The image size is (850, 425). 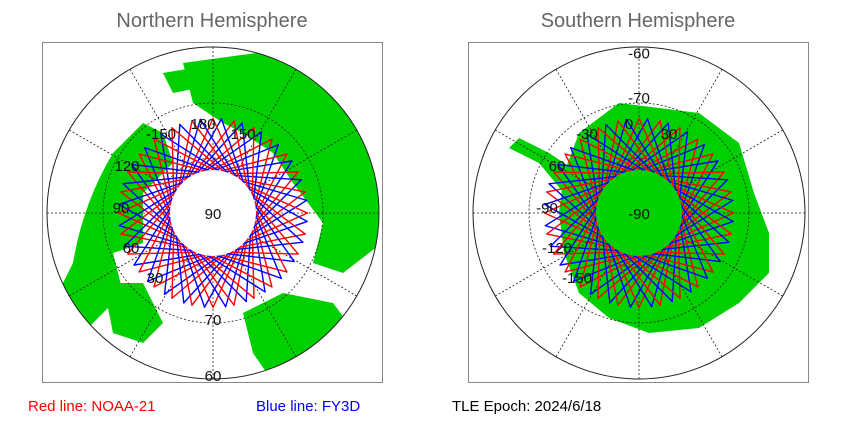 What do you see at coordinates (669, 134) in the screenshot?
I see `south-lon-label-30: 30` at bounding box center [669, 134].